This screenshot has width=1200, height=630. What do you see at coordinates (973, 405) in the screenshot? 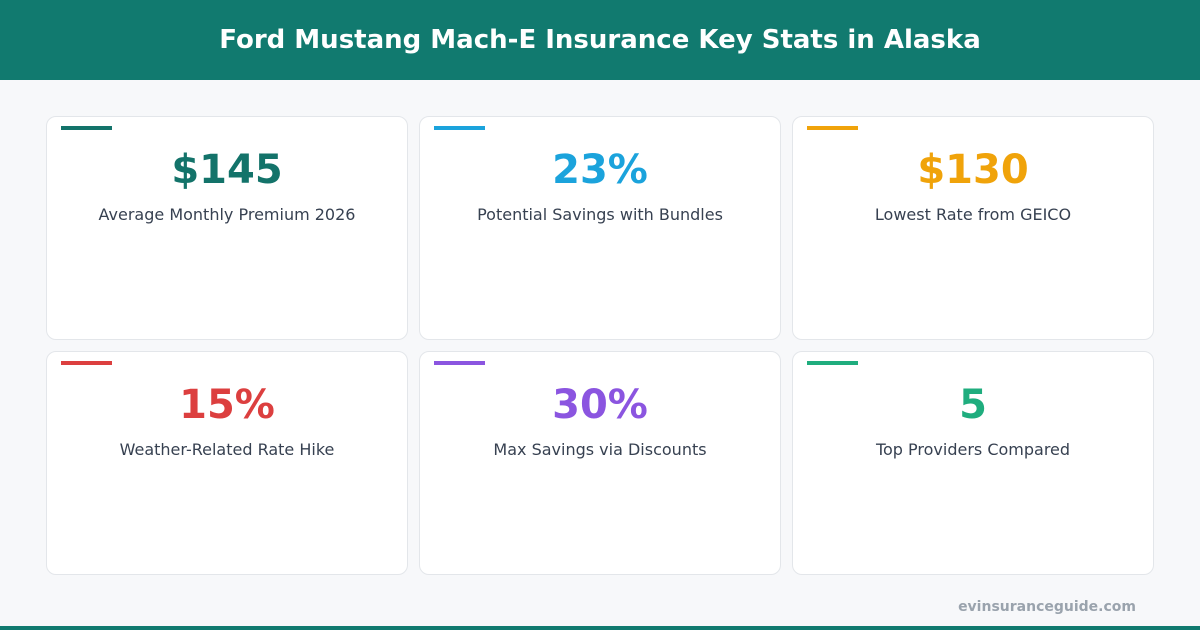
I see `stat-value: 5` at bounding box center [973, 405].